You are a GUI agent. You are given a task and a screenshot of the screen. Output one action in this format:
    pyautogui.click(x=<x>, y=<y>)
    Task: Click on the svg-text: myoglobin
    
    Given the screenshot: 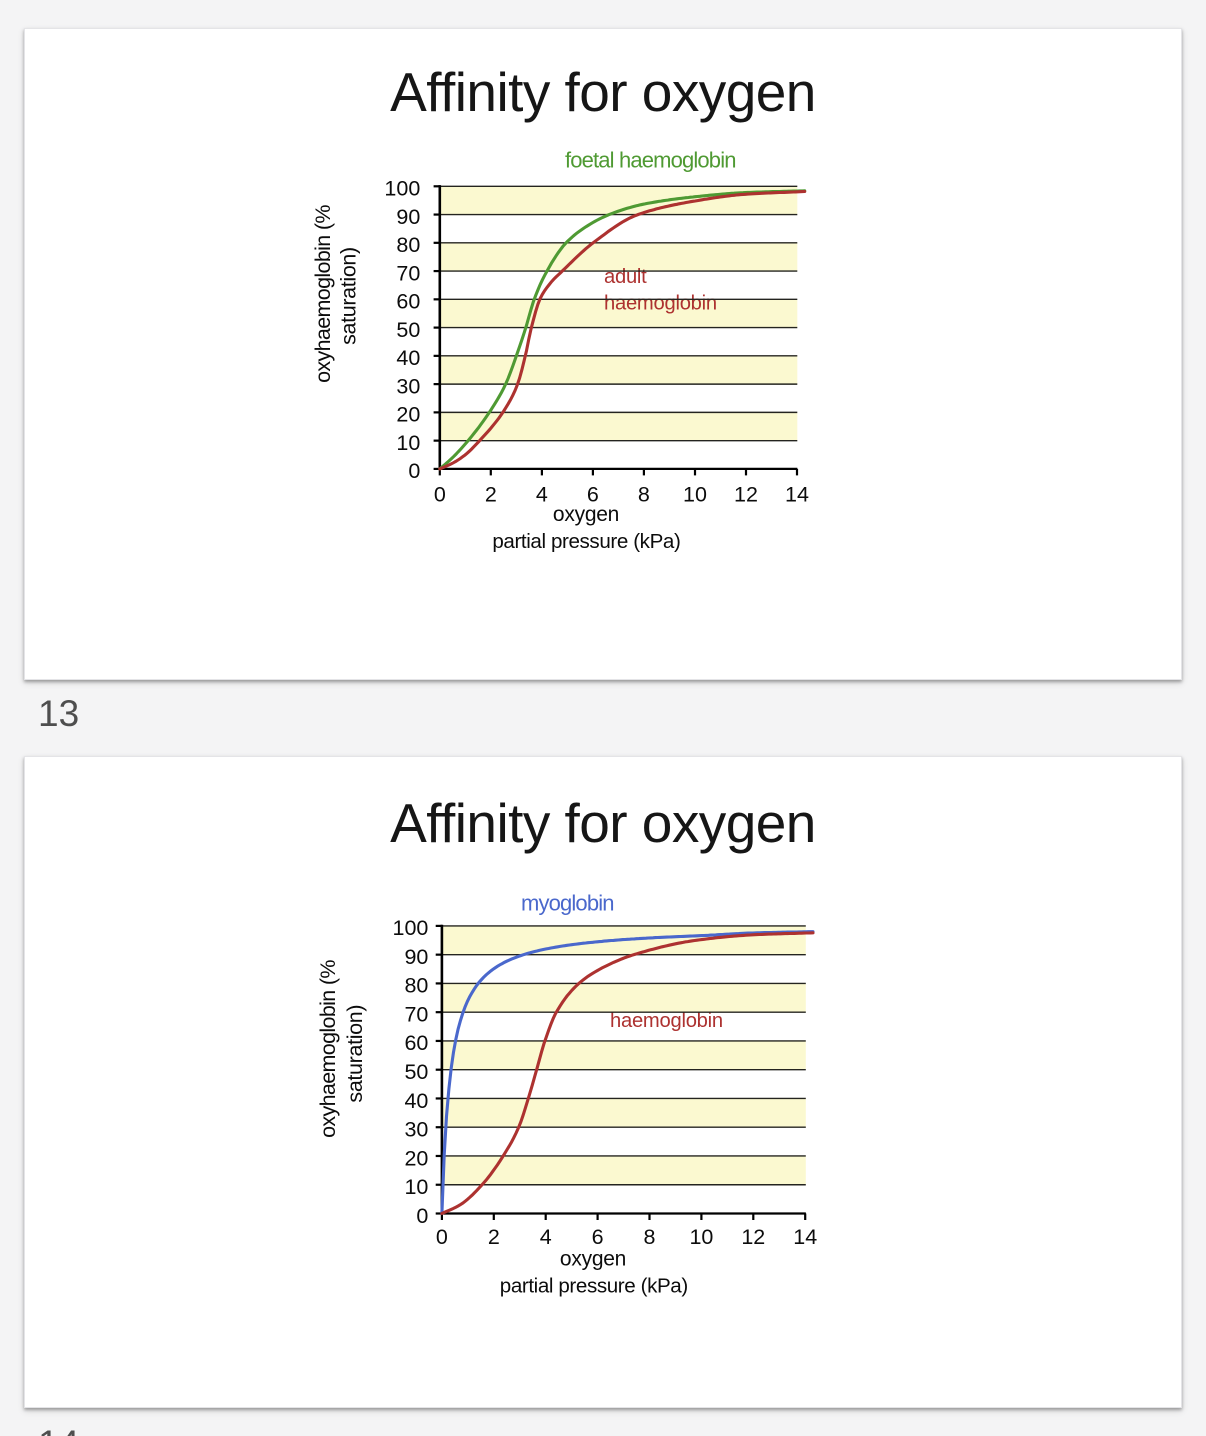 What is the action you would take?
    pyautogui.click(x=567, y=903)
    